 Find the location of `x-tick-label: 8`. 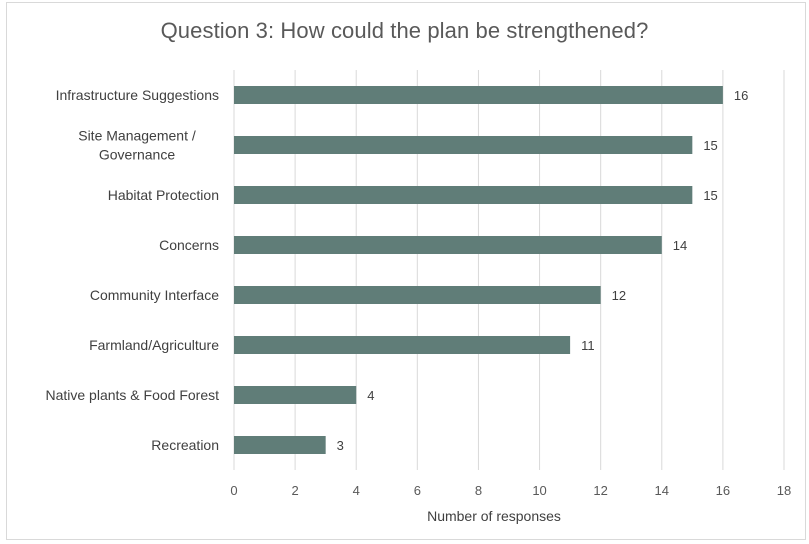

x-tick-label: 8 is located at coordinates (478, 490).